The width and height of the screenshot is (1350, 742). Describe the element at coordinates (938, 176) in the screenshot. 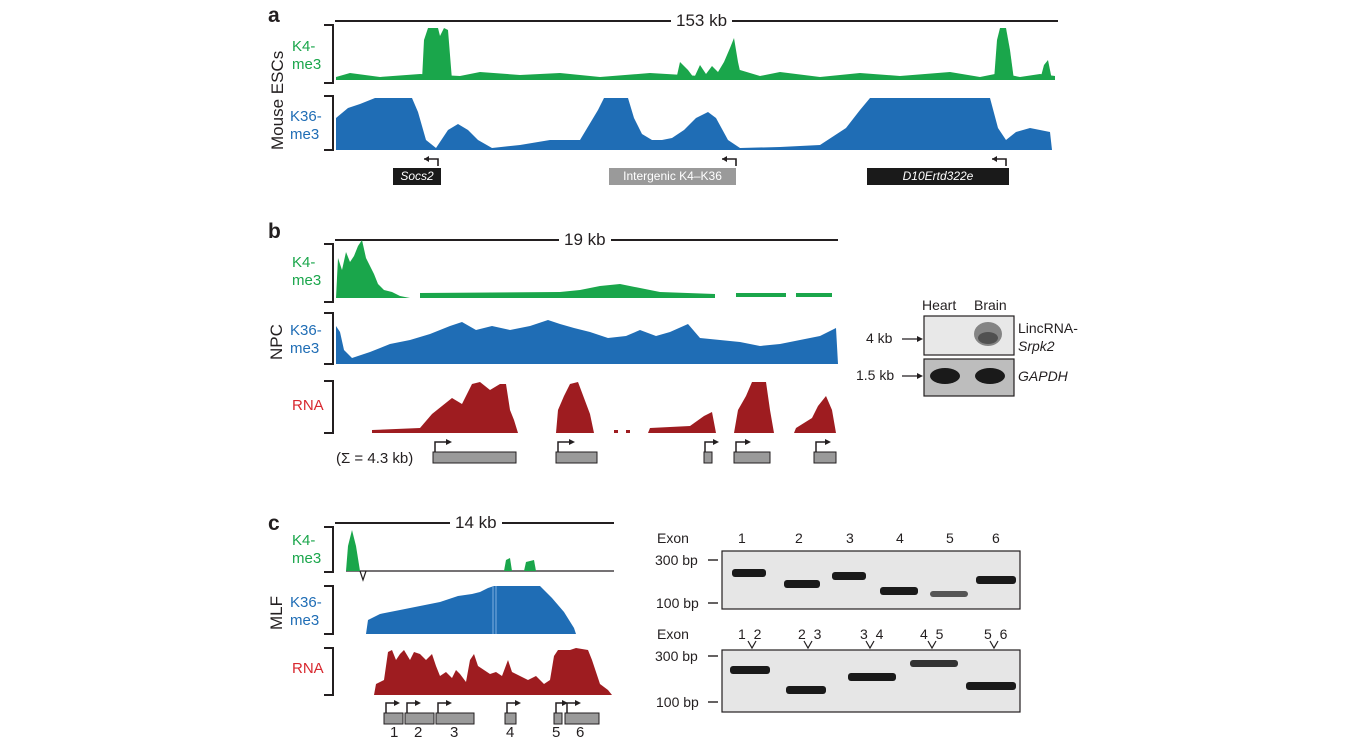

I see `gene-d10ertd322e: D10Ertd322e` at that location.